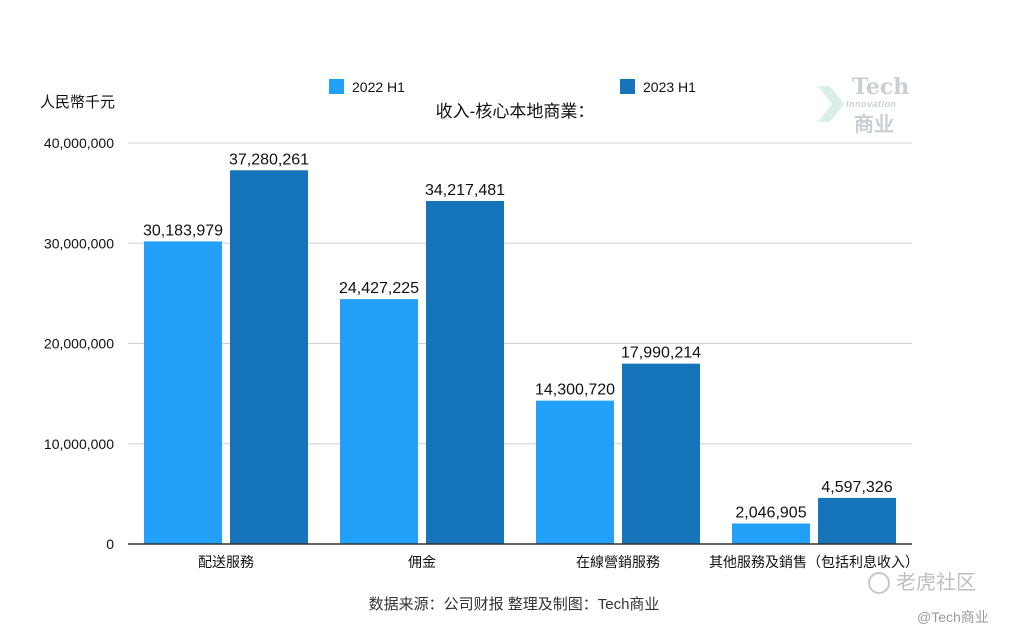 This screenshot has width=1028, height=640. What do you see at coordinates (379, 288) in the screenshot?
I see `bar-value-label: 24,427,225` at bounding box center [379, 288].